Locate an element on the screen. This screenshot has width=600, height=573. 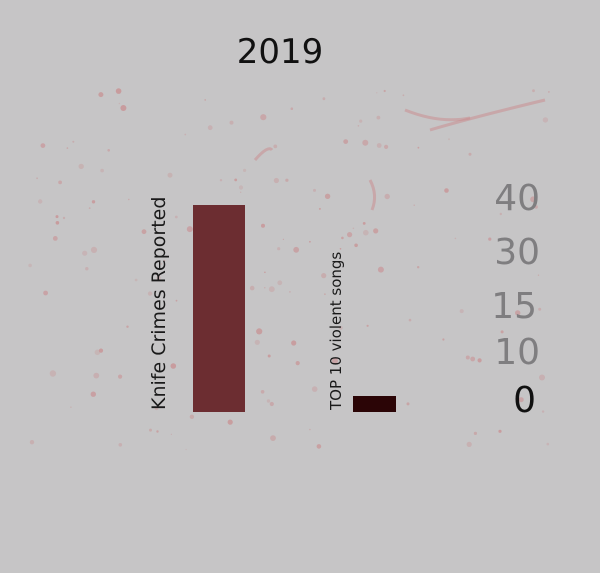
scale-tick-15: 15 is located at coordinates (514, 306).